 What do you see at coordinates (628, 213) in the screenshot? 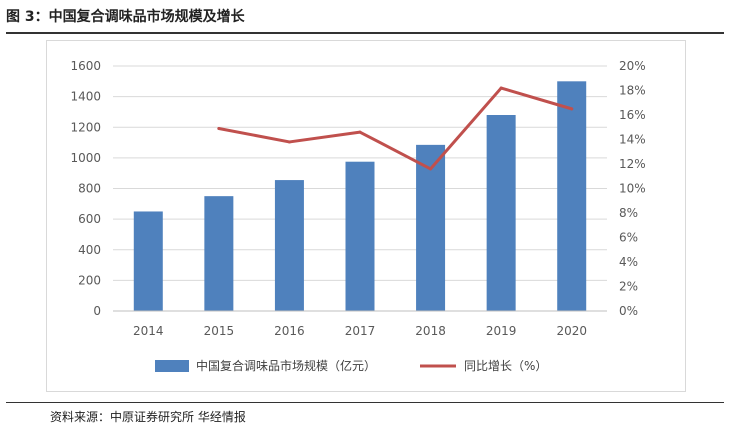
I see `y-right-tick-label: 8%` at bounding box center [628, 213].